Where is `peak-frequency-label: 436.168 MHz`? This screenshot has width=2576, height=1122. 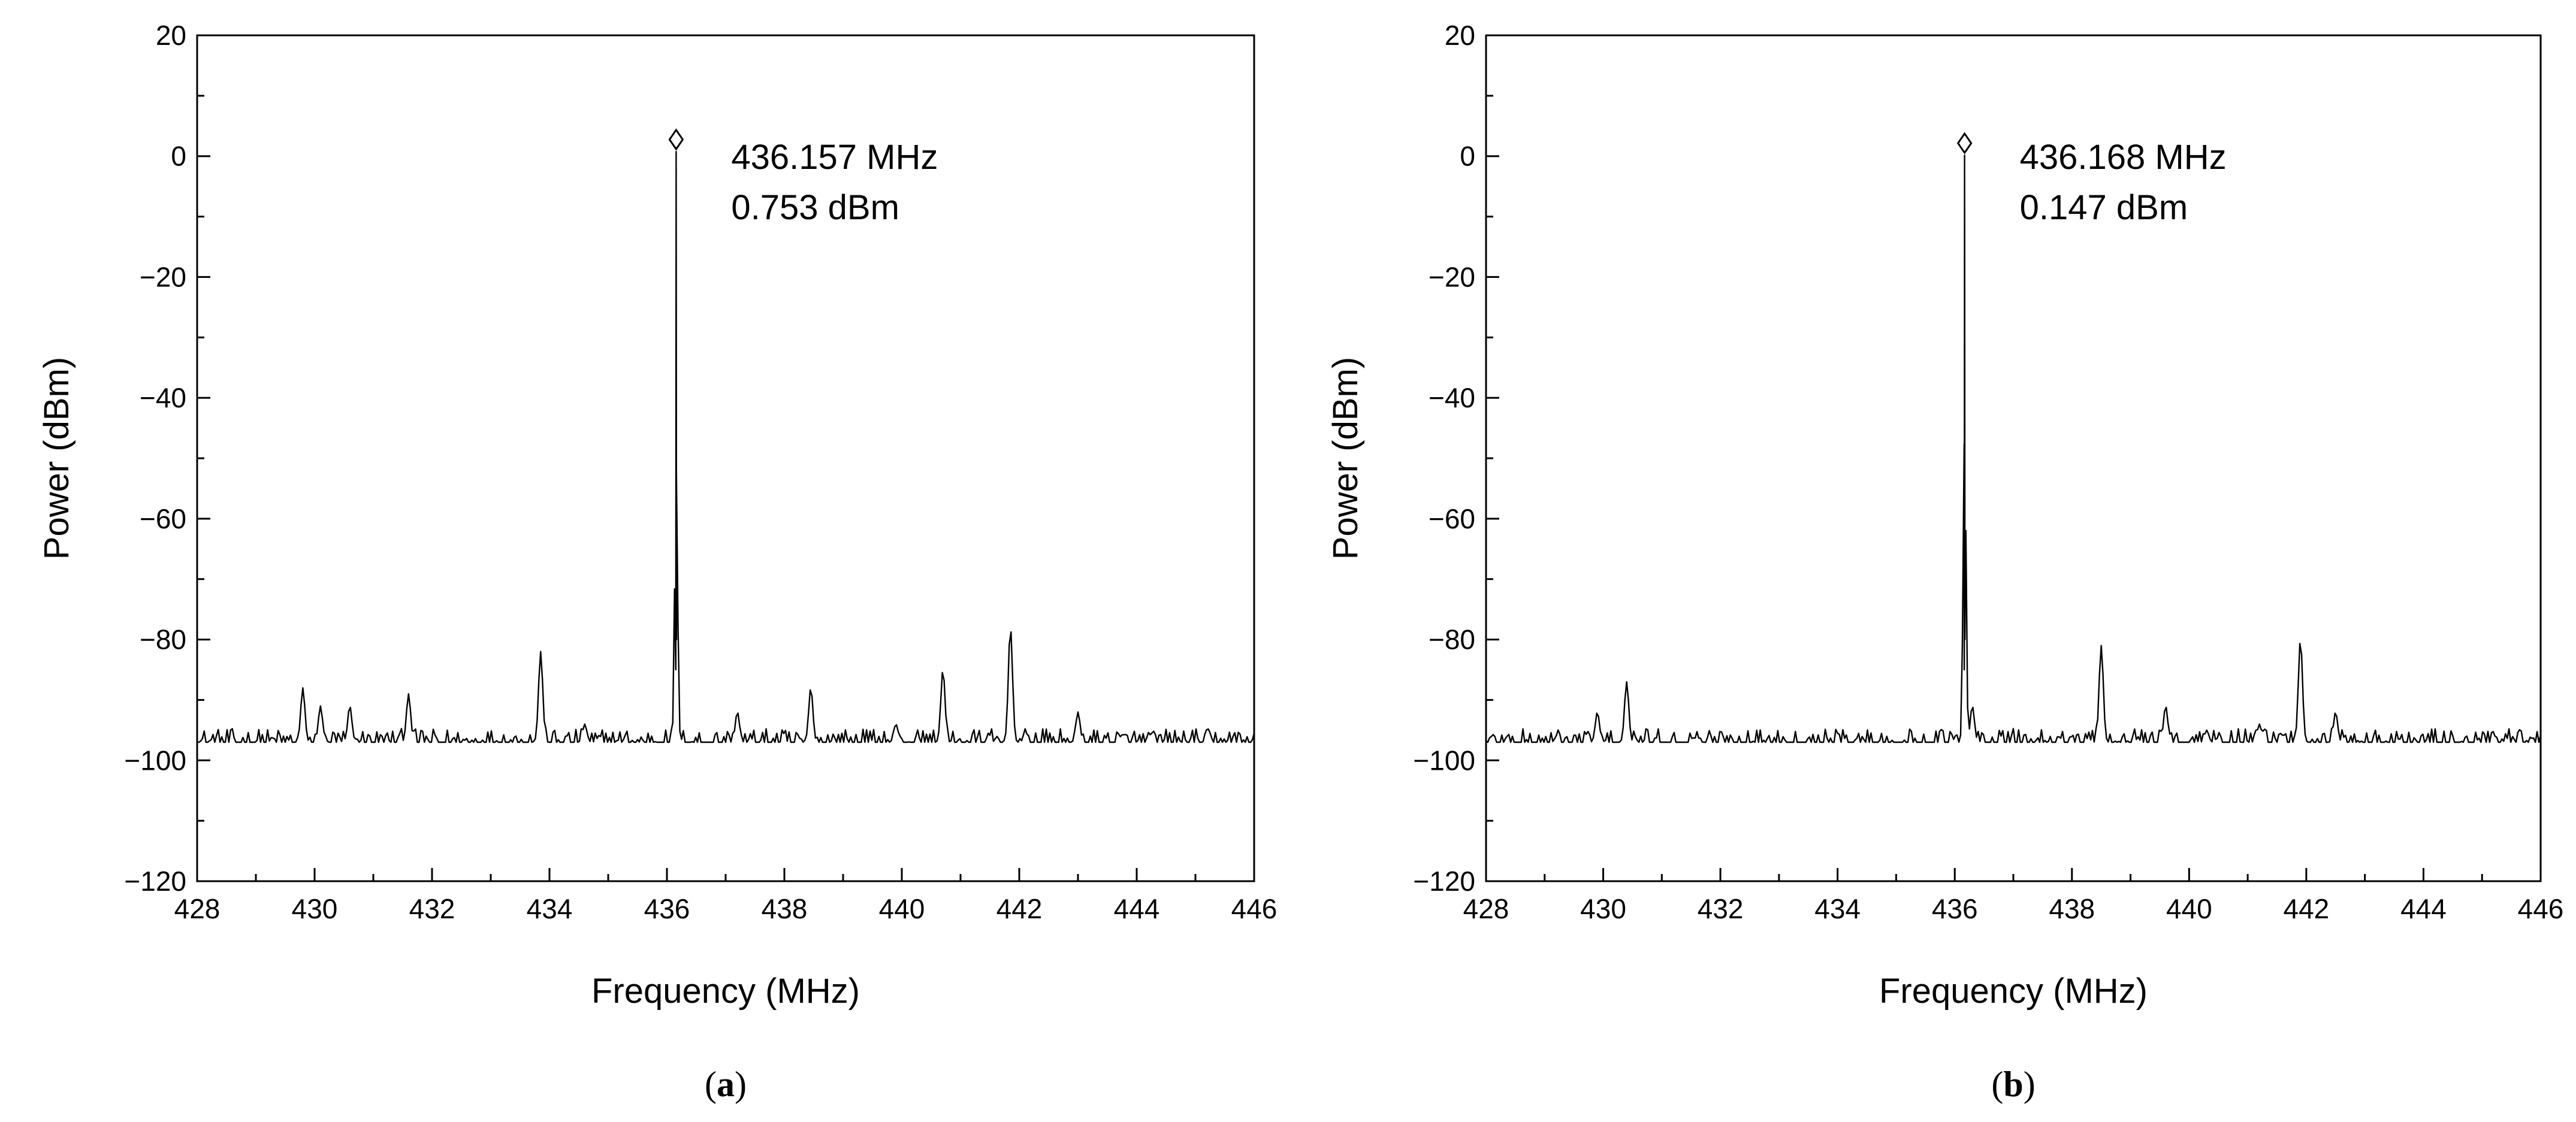 peak-frequency-label: 436.168 MHz is located at coordinates (2124, 157).